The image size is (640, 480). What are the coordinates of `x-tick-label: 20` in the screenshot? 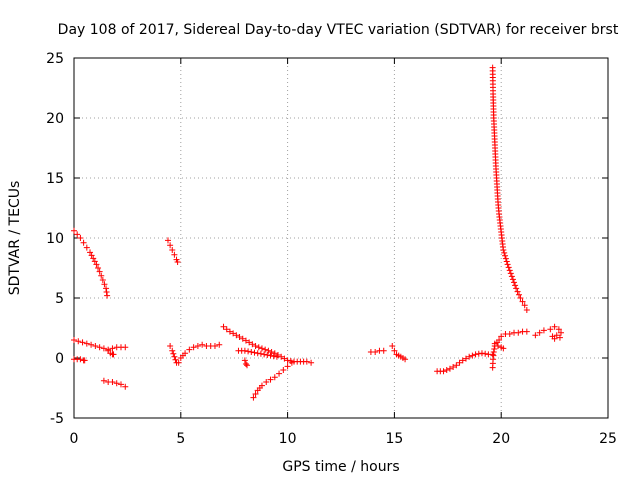 It's located at (501, 439).